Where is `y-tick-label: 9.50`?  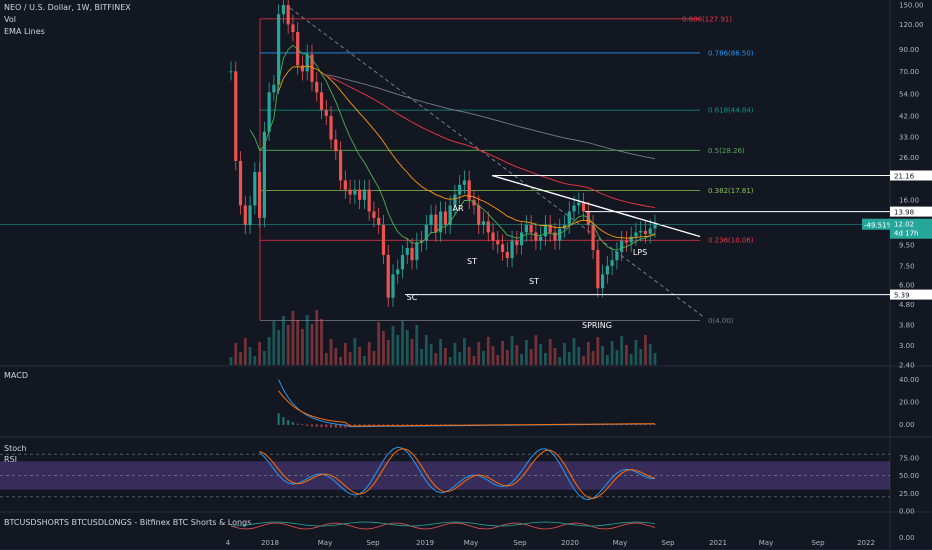
y-tick-label: 9.50 is located at coordinates (907, 246).